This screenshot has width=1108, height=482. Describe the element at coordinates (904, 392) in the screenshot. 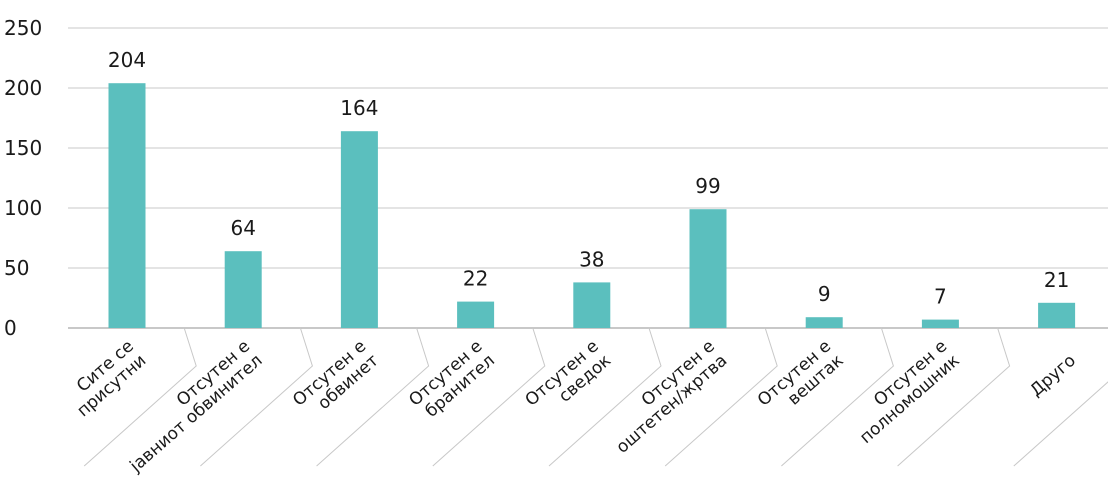

I see `x-tick-label: Отсутен еполномошник` at that location.